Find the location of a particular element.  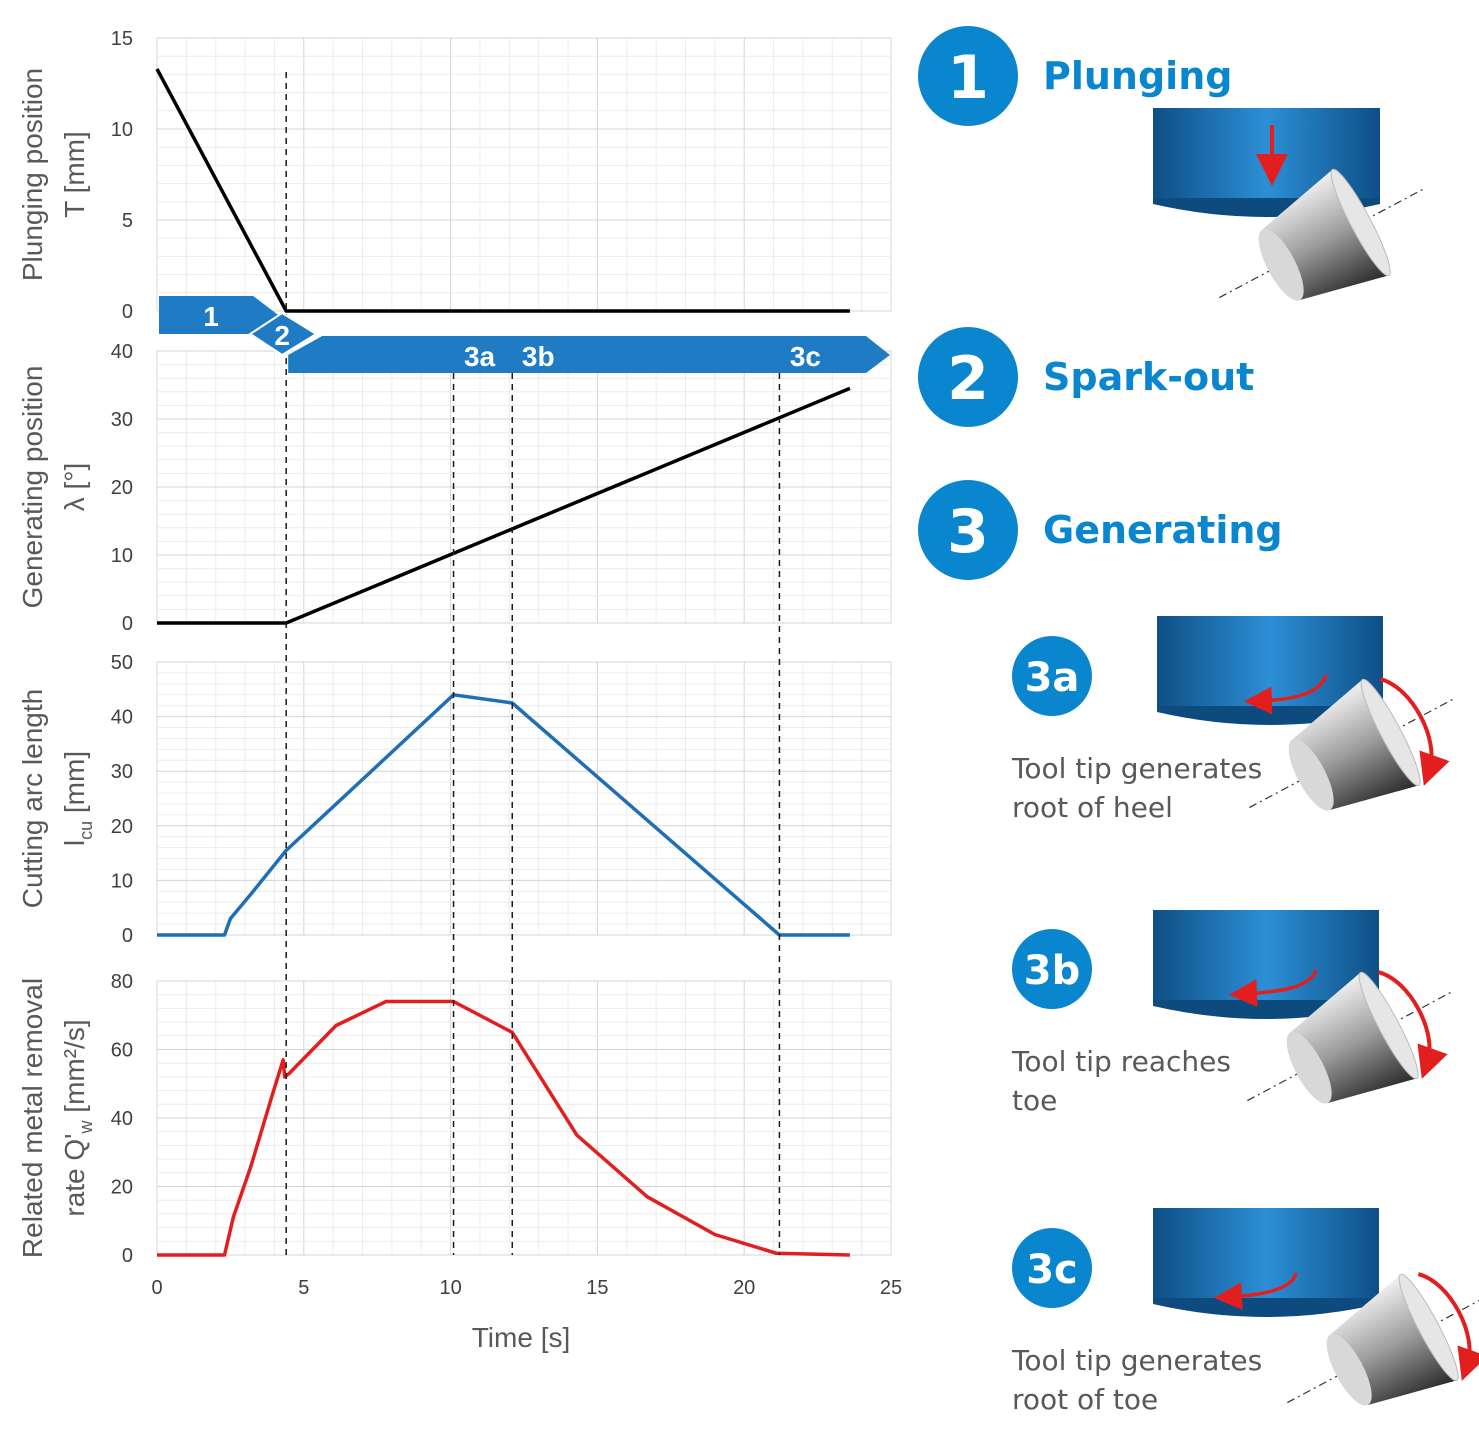

phase-1-arrow is located at coordinates (219, 315).